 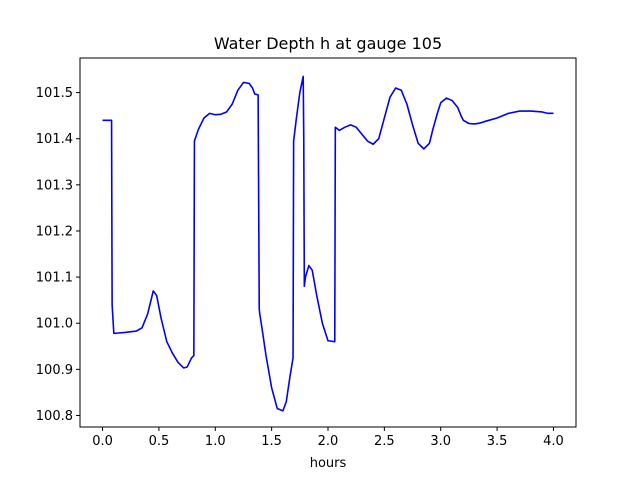 I want to click on x-tick-label: 3.5, so click(x=497, y=441).